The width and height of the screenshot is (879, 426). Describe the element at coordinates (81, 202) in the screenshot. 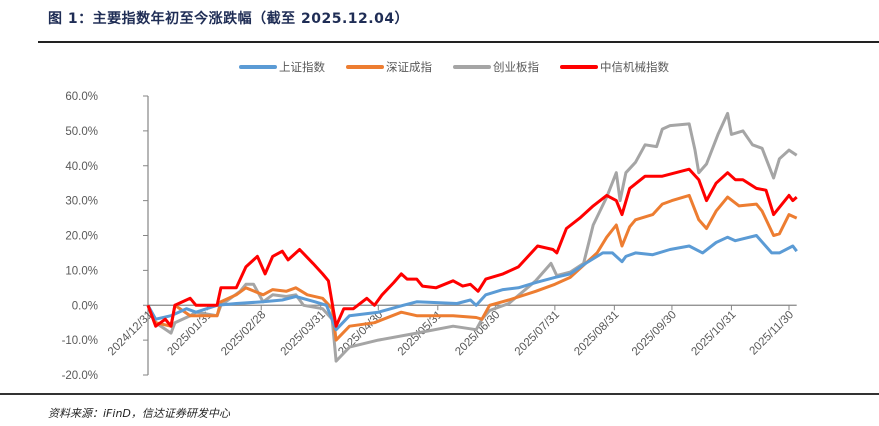

I see `y-tick-label: 30.0%` at that location.